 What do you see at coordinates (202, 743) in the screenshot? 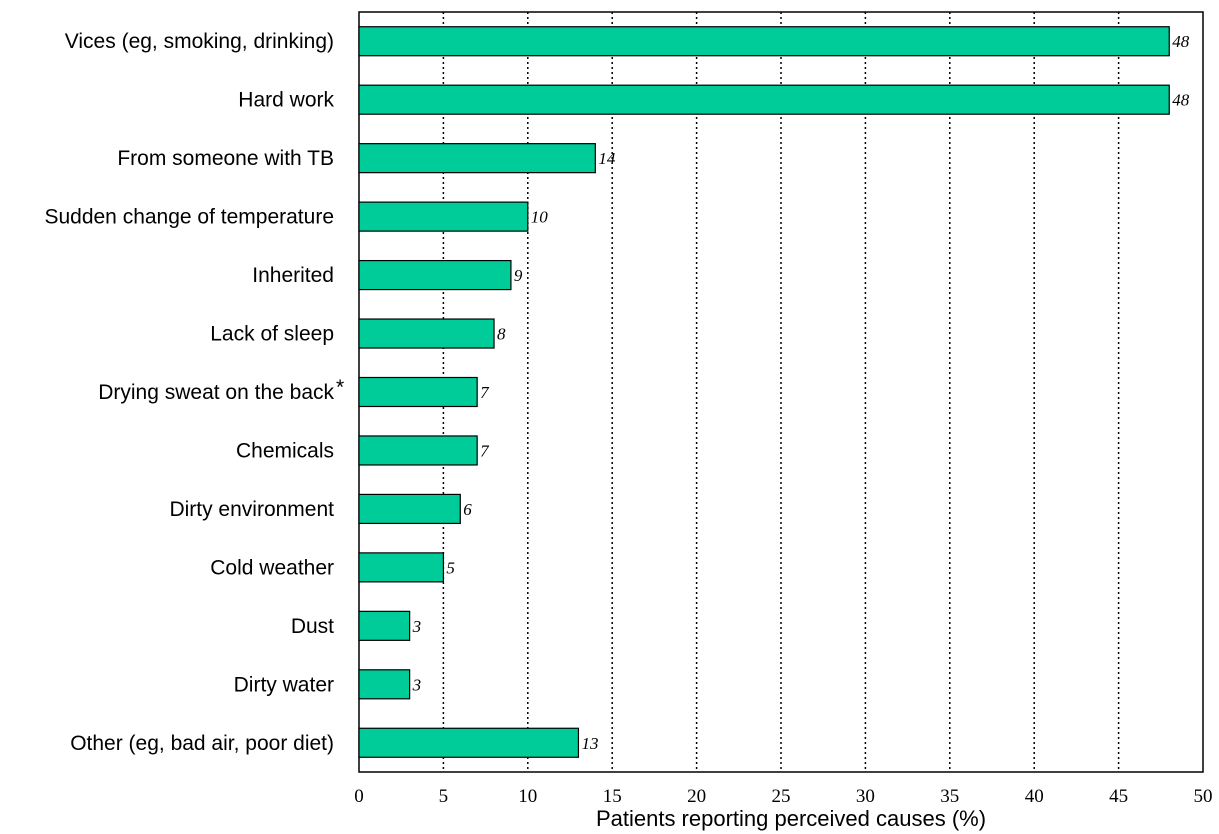
I see `category-label: Other (eg, bad air, poor diet)` at bounding box center [202, 743].